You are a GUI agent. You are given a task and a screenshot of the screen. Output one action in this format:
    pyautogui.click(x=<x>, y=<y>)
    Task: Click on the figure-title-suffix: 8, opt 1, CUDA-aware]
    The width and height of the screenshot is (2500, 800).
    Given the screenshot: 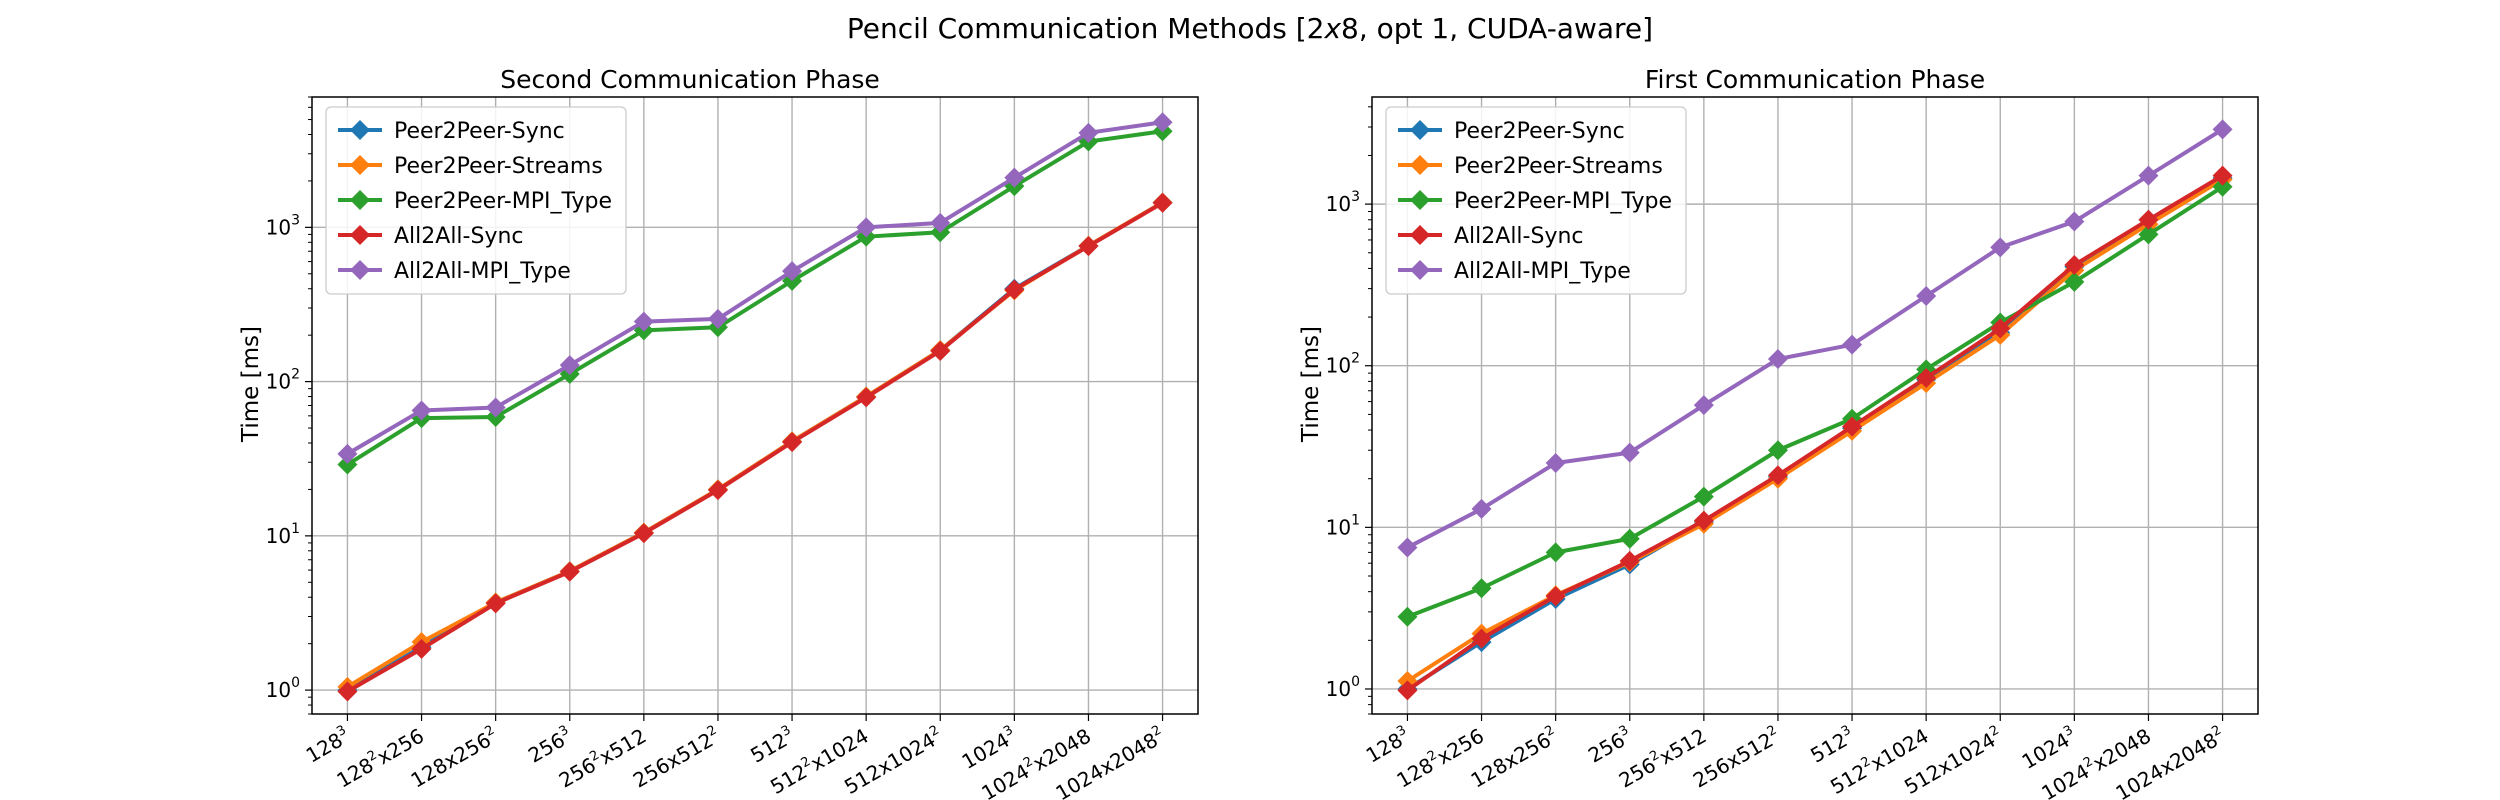 What is the action you would take?
    pyautogui.click(x=1497, y=28)
    